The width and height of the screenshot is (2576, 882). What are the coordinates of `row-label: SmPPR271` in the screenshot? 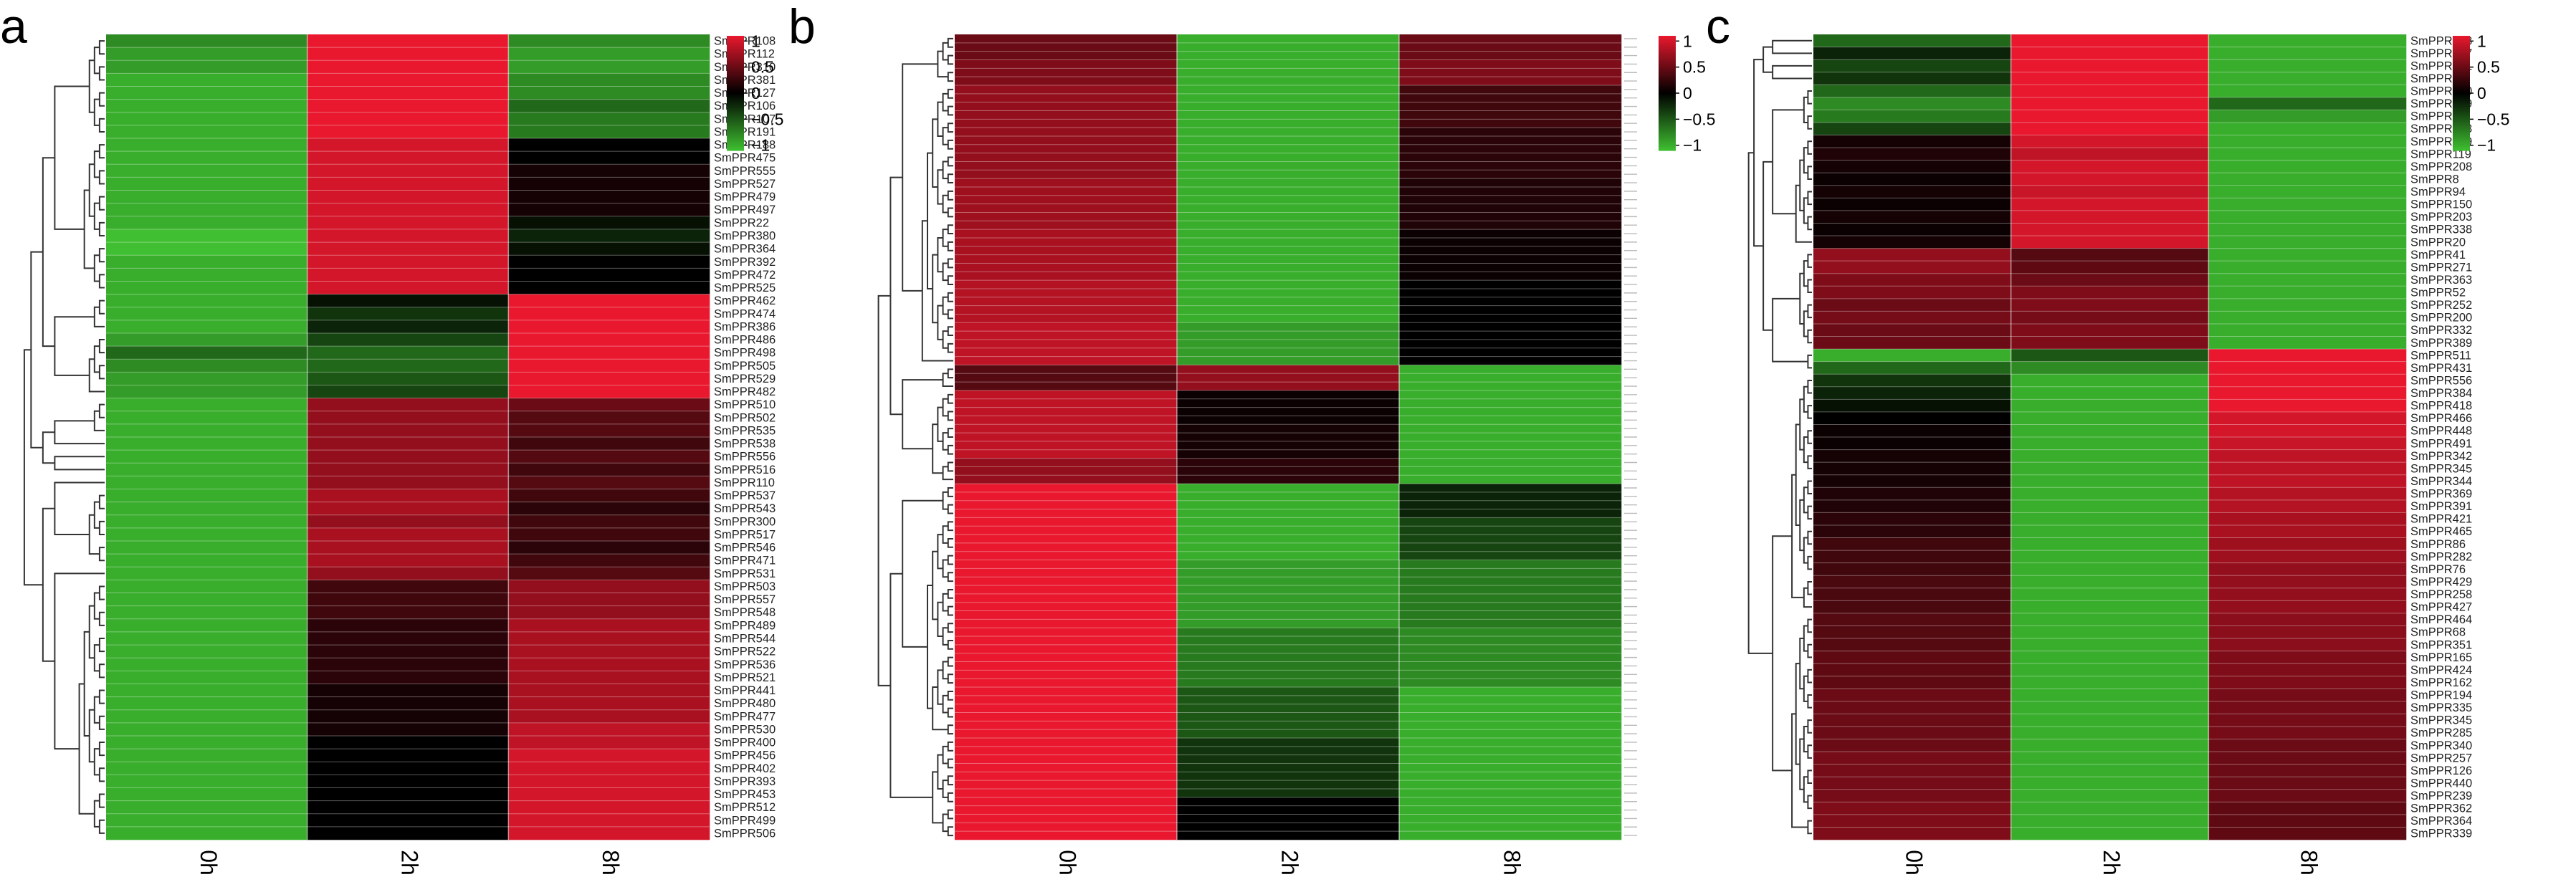 It's located at (2441, 267).